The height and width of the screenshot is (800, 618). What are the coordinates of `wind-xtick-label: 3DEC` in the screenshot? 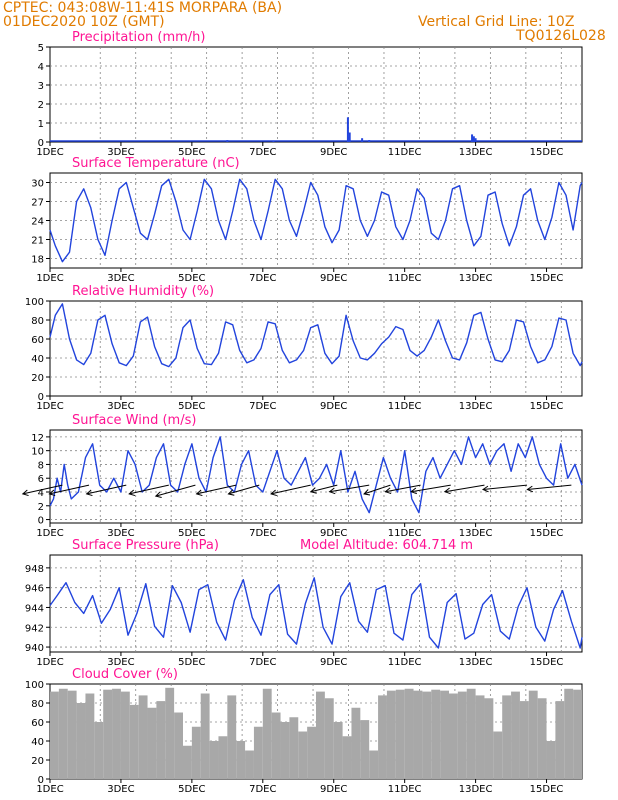 It's located at (120, 533).